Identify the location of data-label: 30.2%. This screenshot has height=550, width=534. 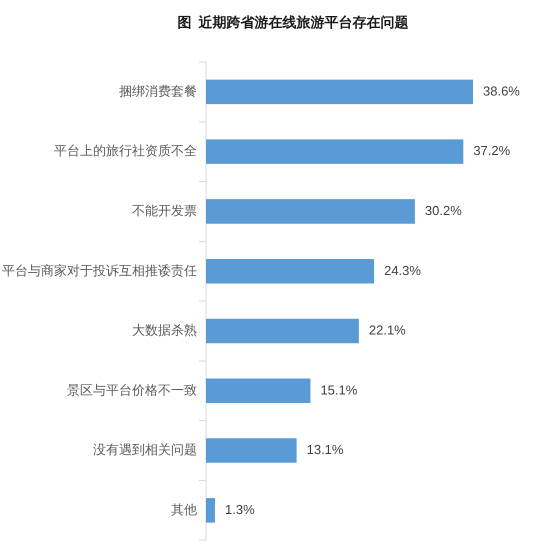
(443, 210).